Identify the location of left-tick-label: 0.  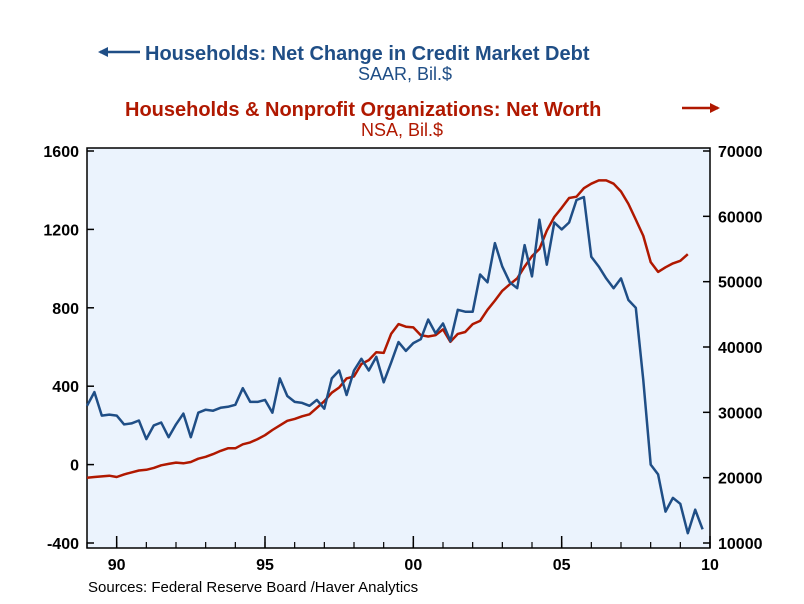
(74, 466).